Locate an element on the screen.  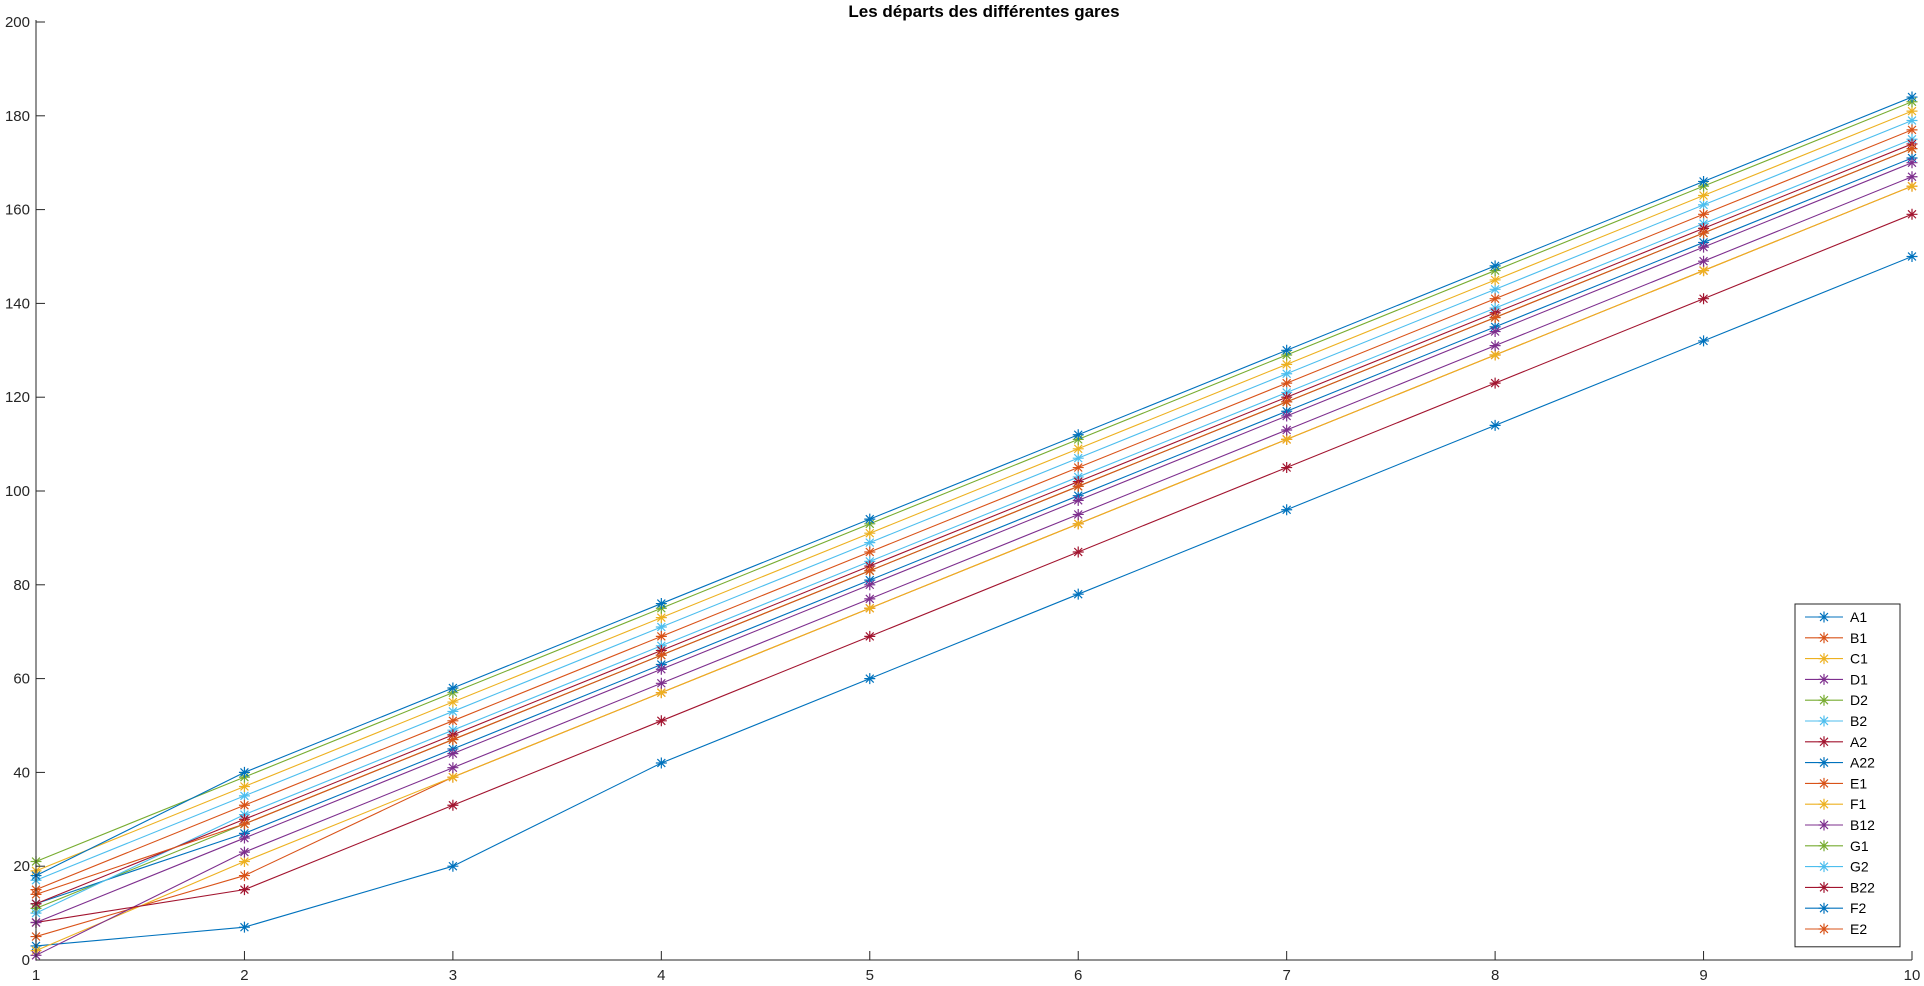
legend-entry-G2: G2 is located at coordinates (1837, 867).